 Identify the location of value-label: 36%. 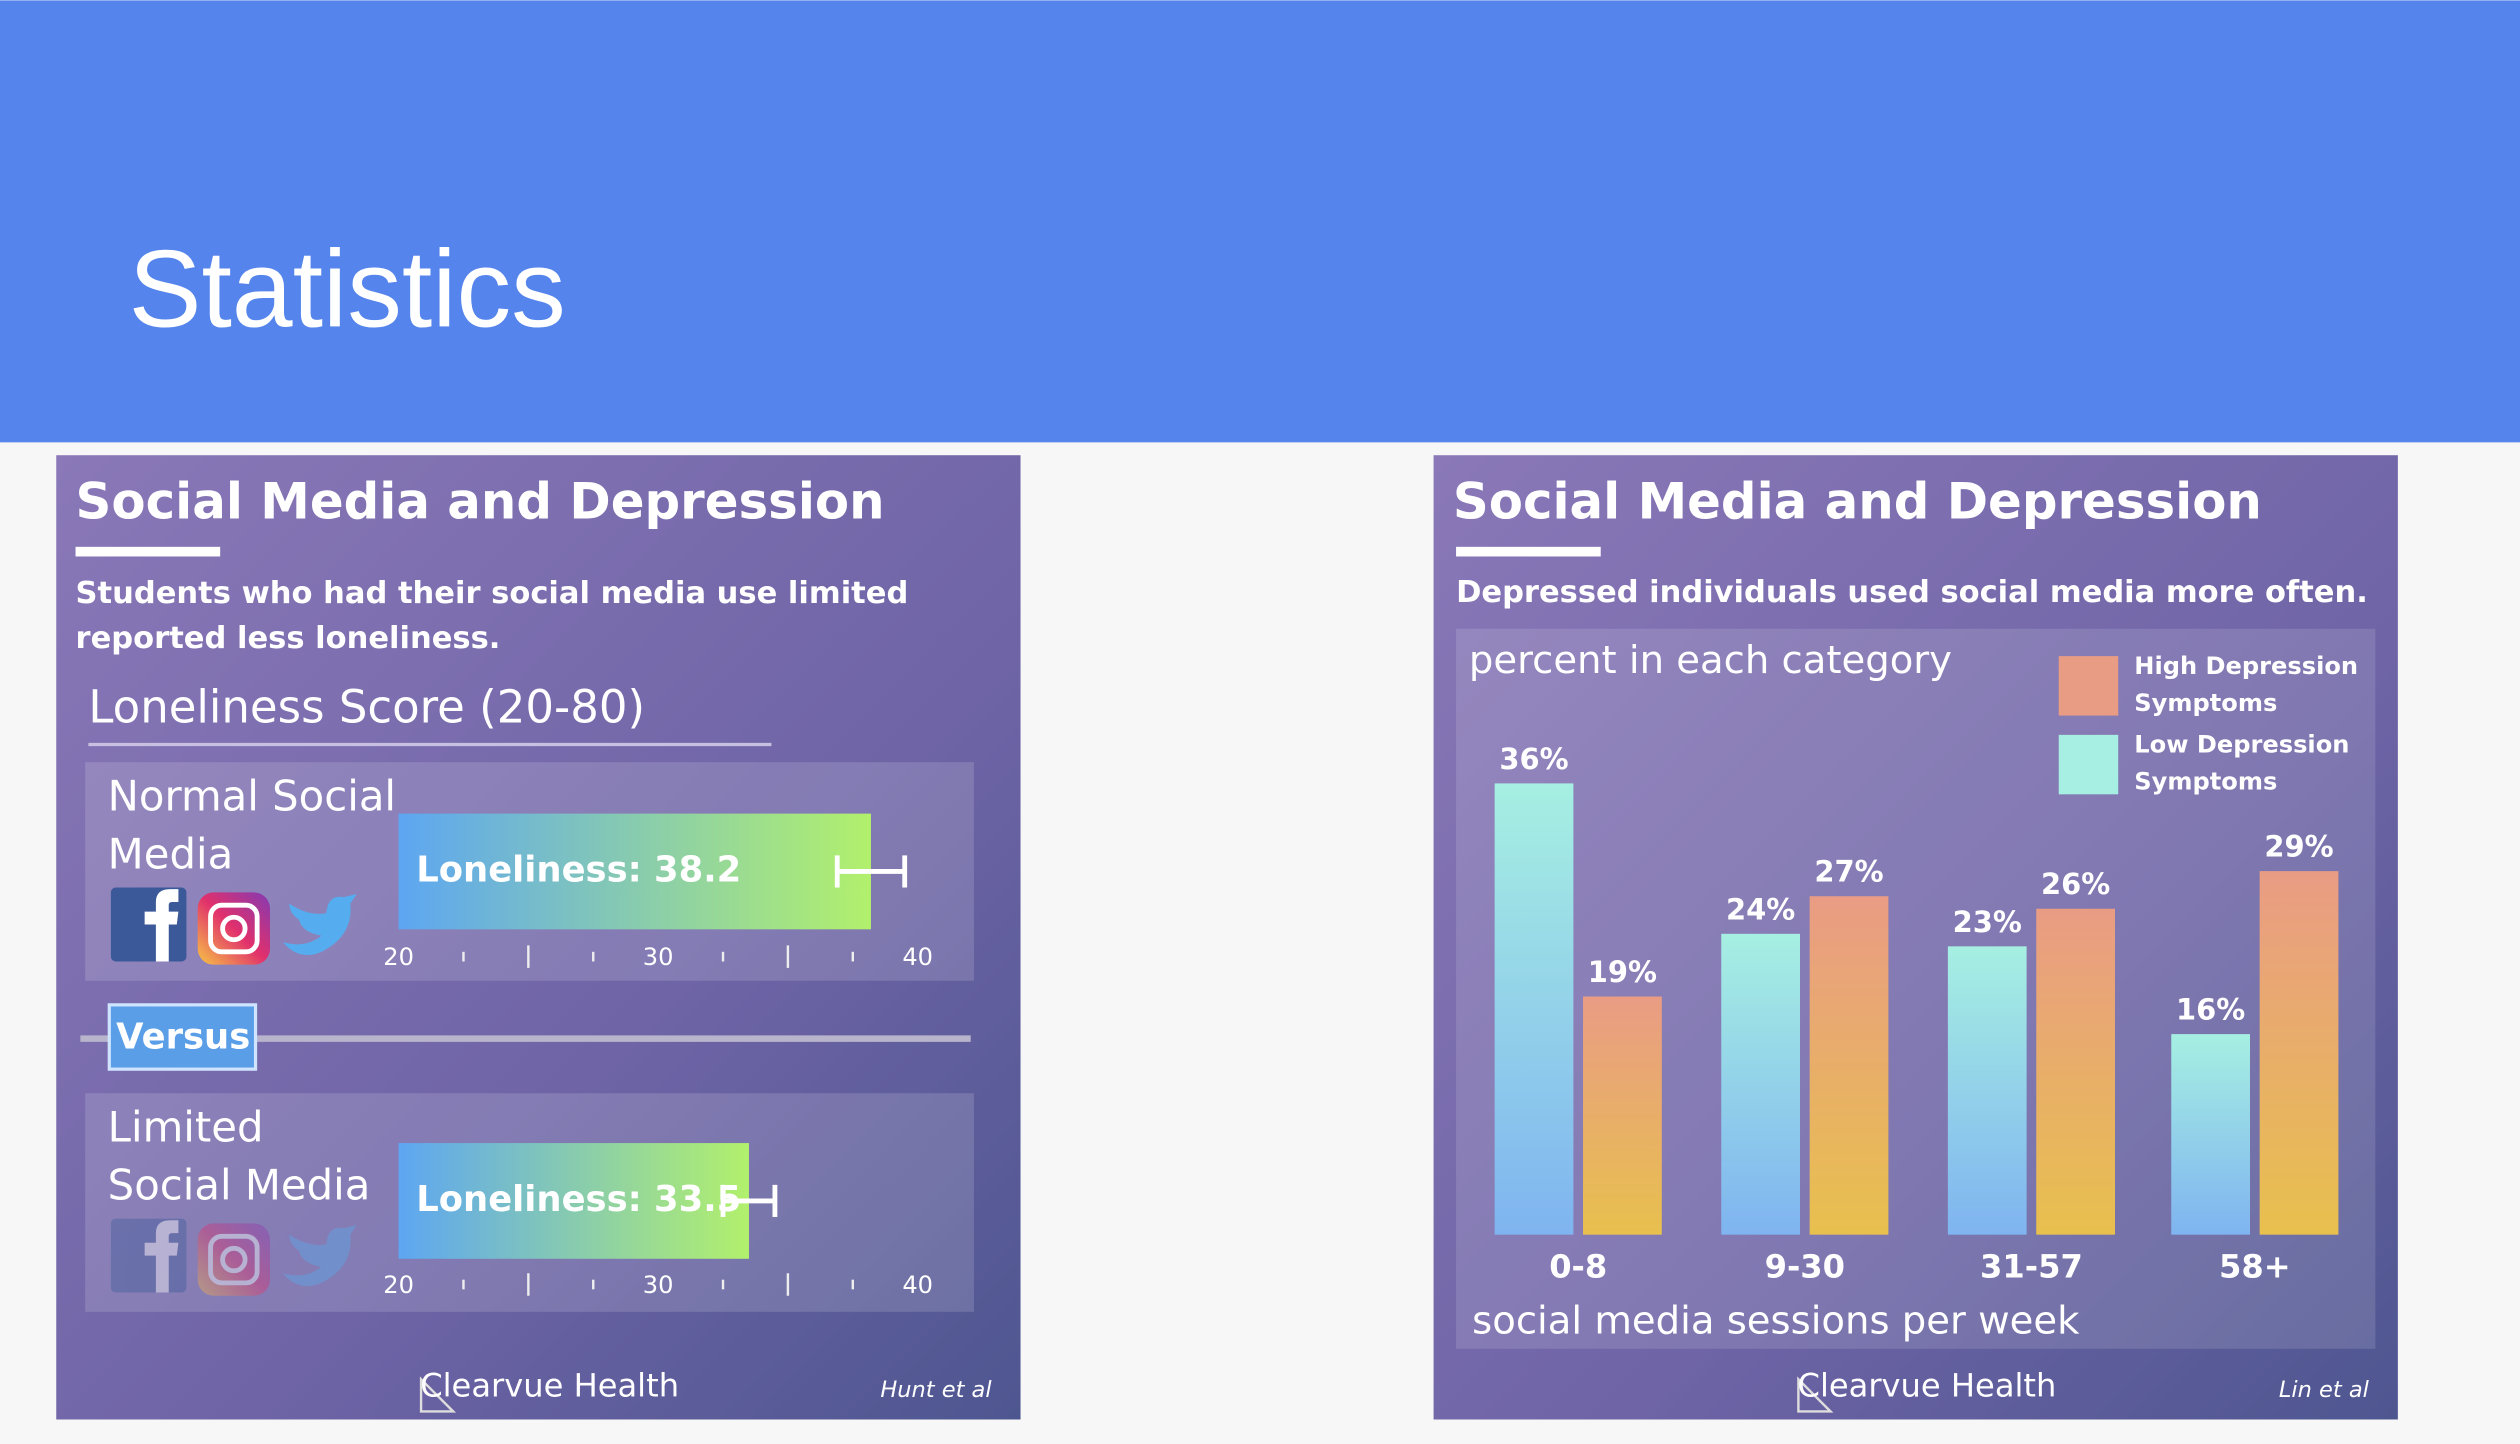
(1533, 759).